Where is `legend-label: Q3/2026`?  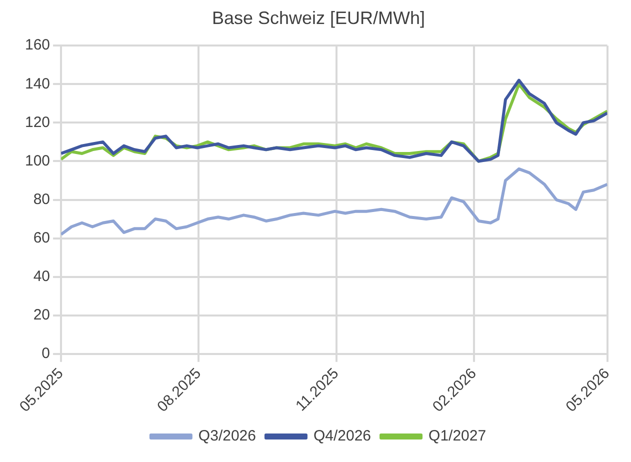
legend-label: Q3/2026 is located at coordinates (227, 436).